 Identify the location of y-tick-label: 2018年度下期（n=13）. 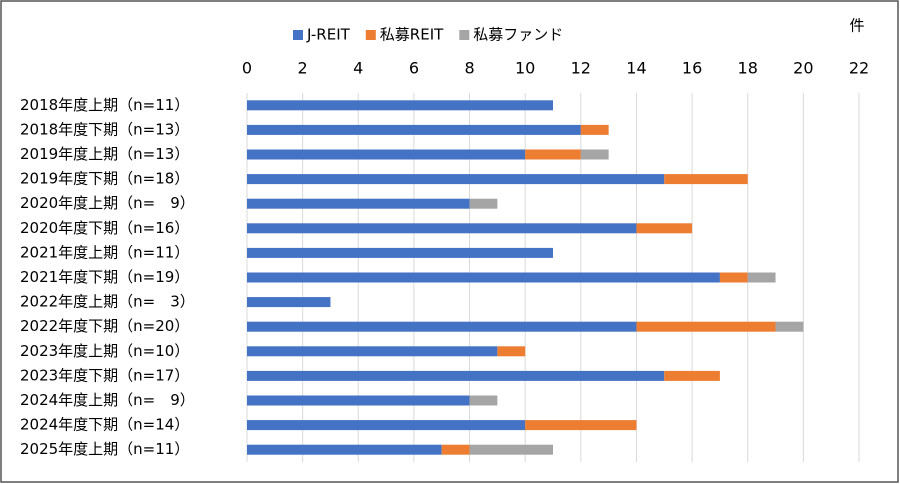
(104, 129).